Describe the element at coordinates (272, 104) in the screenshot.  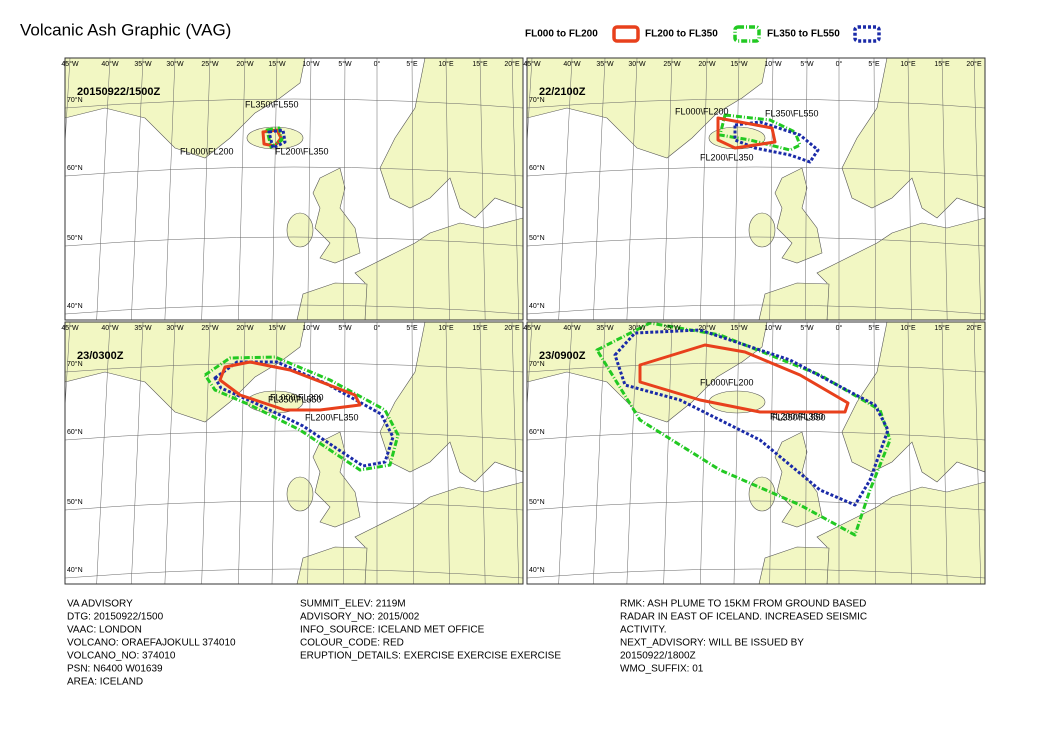
I see `flight-level-label: FL350\FL550` at that location.